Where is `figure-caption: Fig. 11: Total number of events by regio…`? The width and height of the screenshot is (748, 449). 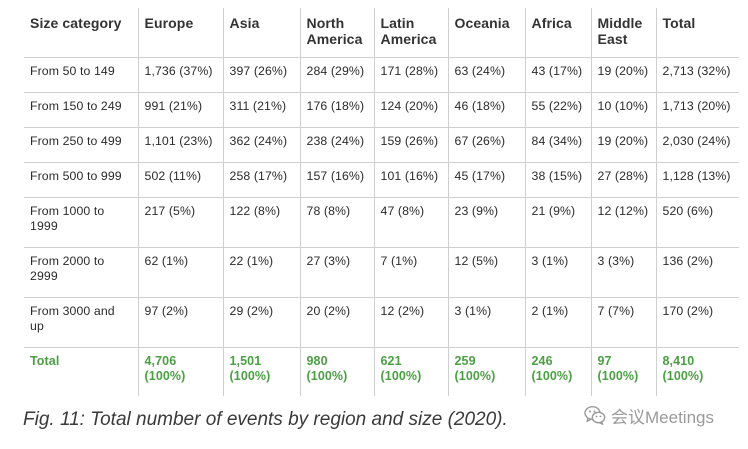
figure-caption: Fig. 11: Total number of events by regio… is located at coordinates (265, 419).